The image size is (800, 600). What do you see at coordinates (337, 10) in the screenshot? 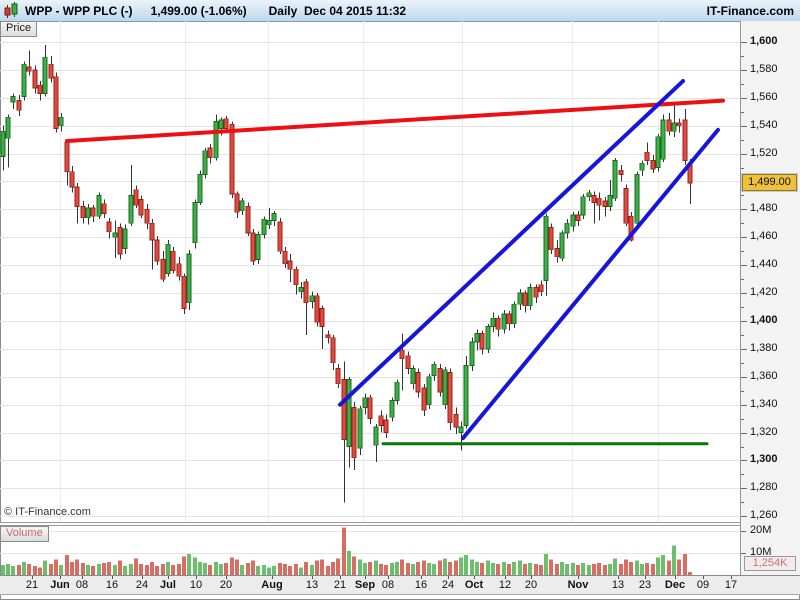
I see `period-datetime: Daily Dec 04 2015 11:32` at bounding box center [337, 10].